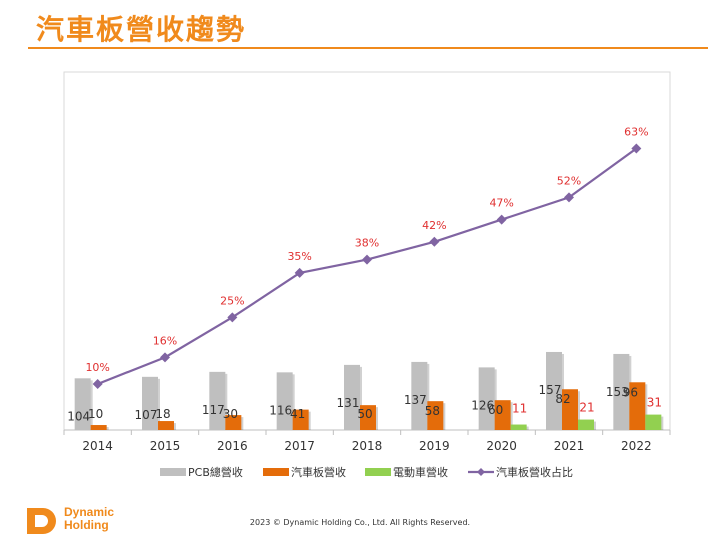 The width and height of the screenshot is (720, 546). I want to click on bar-auto-2021, so click(570, 409).